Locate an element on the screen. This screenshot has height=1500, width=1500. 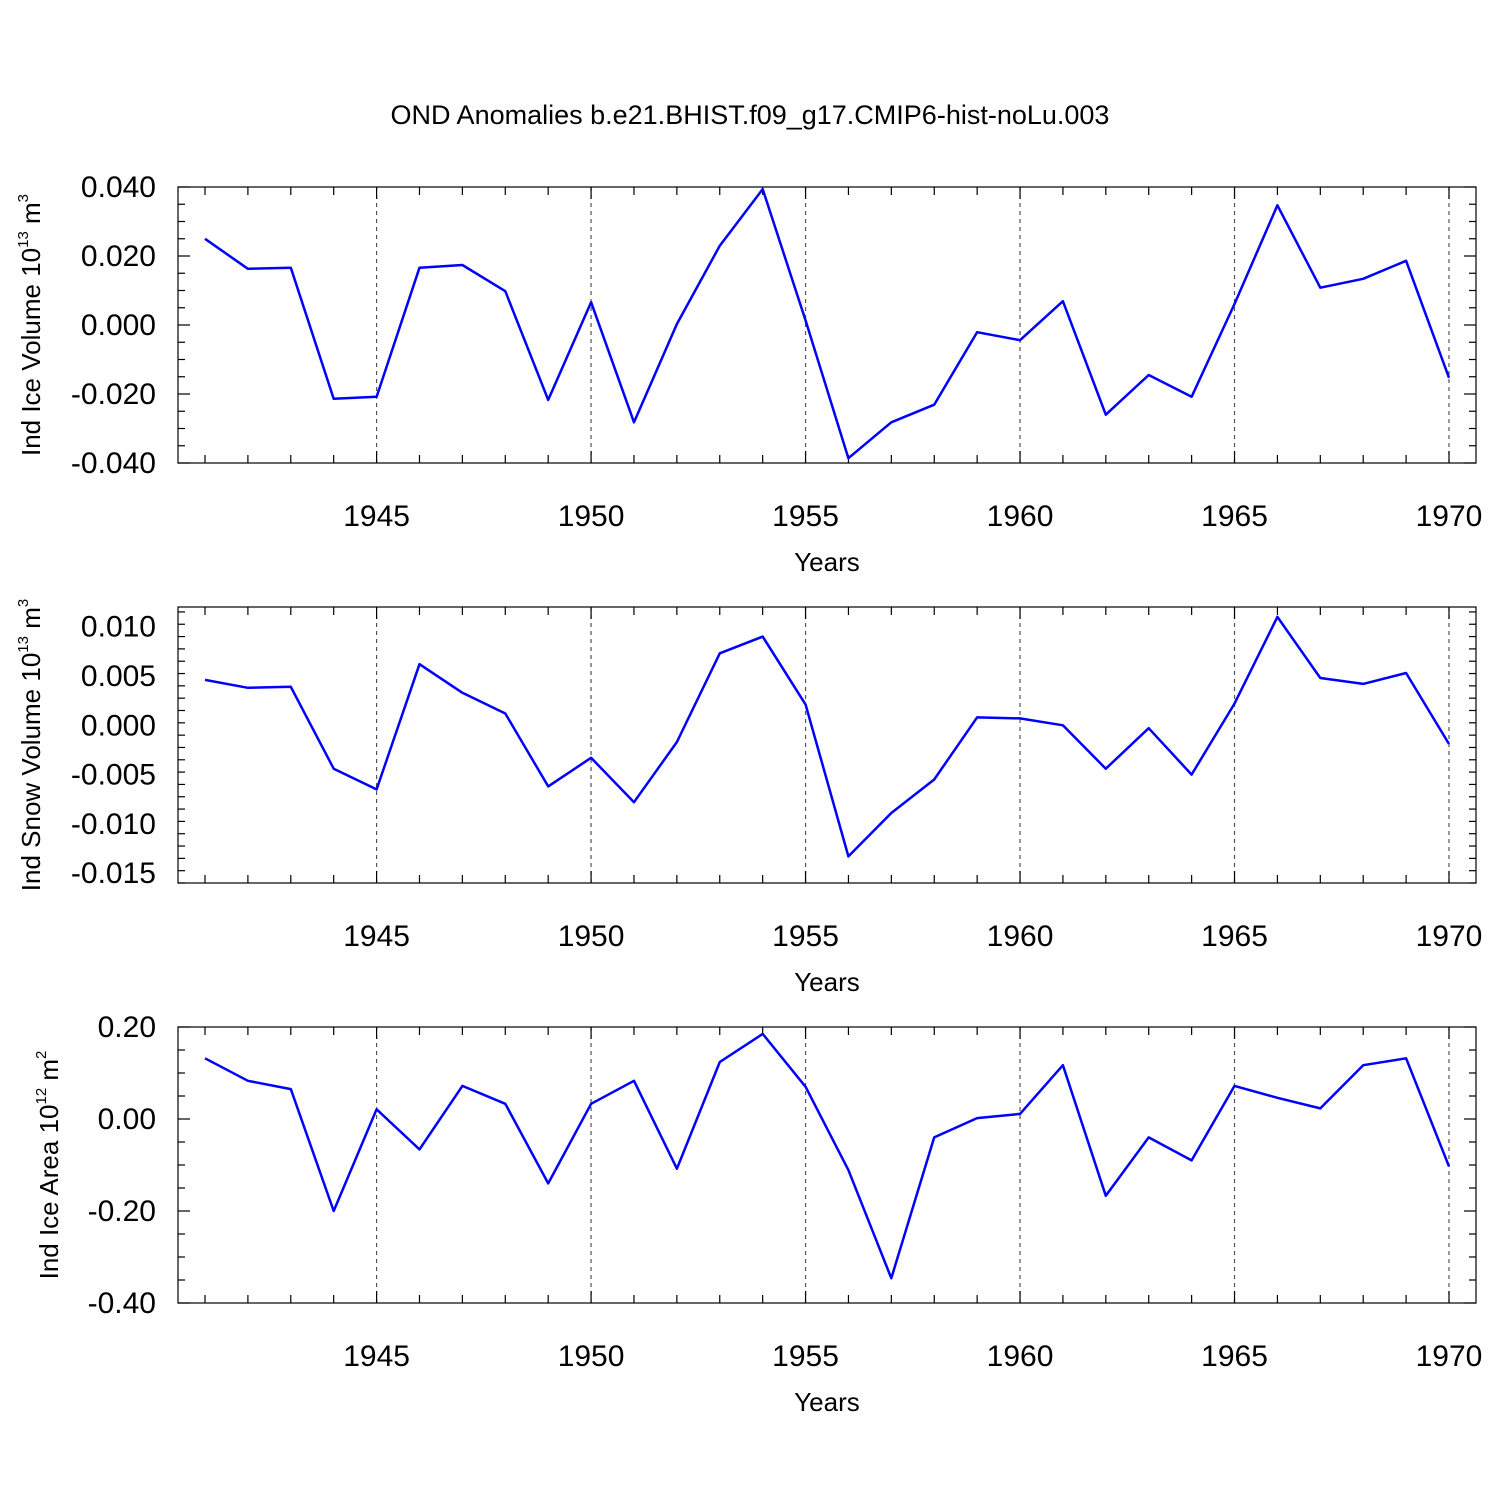
y-axis-label: Ind Ice Area 1012 m2 is located at coordinates (48, 1165).